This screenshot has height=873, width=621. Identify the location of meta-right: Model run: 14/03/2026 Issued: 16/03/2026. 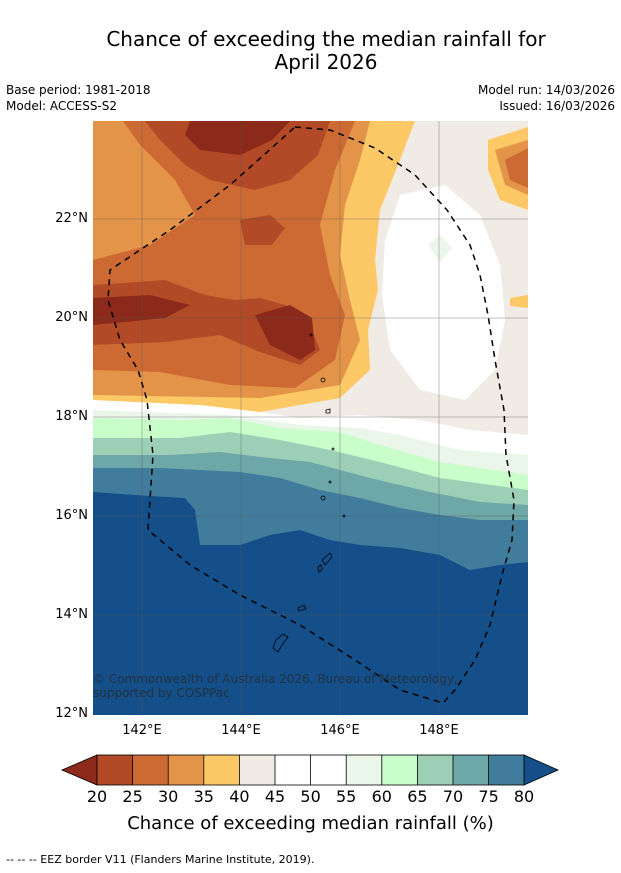
(546, 98).